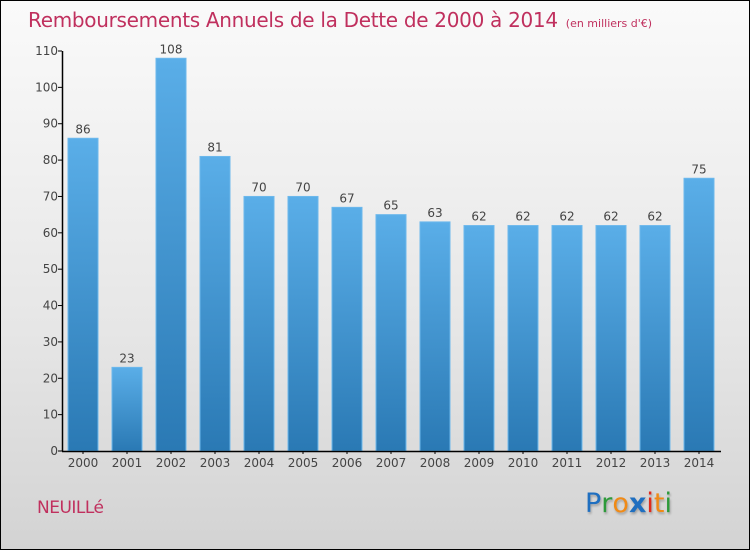 Image resolution: width=750 pixels, height=550 pixels. I want to click on x-tick-label-2011: 2011, so click(567, 463).